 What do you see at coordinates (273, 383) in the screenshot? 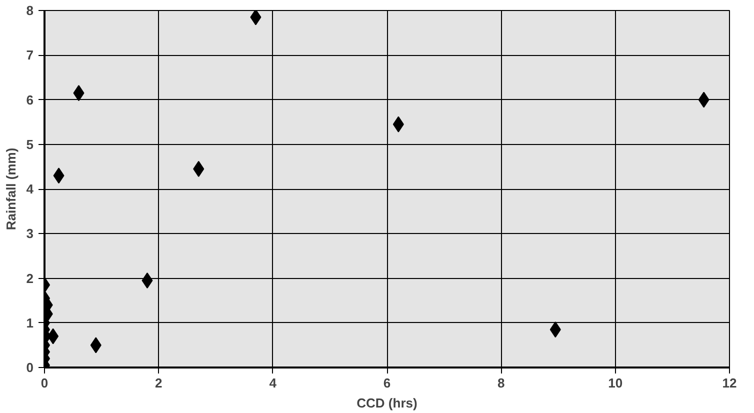
I see `x-tick-label: 4` at bounding box center [273, 383].